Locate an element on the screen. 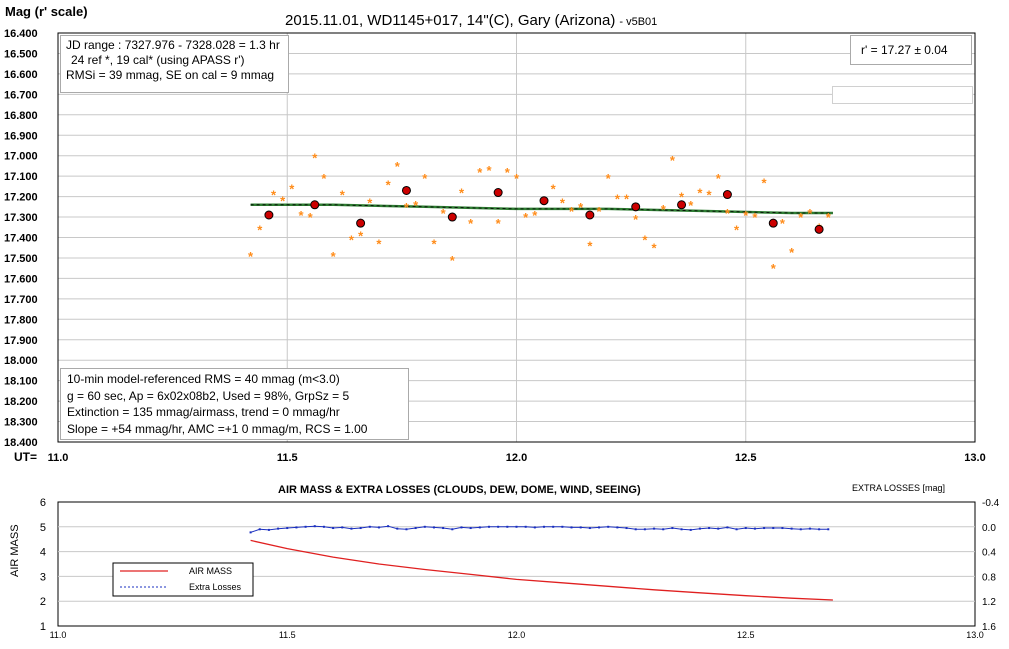  lower-legend: AIR MASS Extra Losses is located at coordinates (183, 579).